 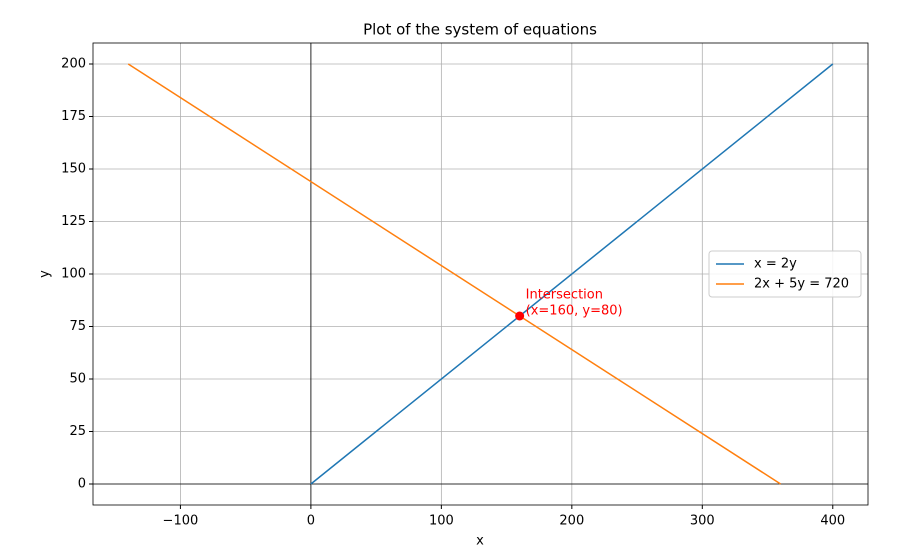 I want to click on intersection-point, so click(x=520, y=316).